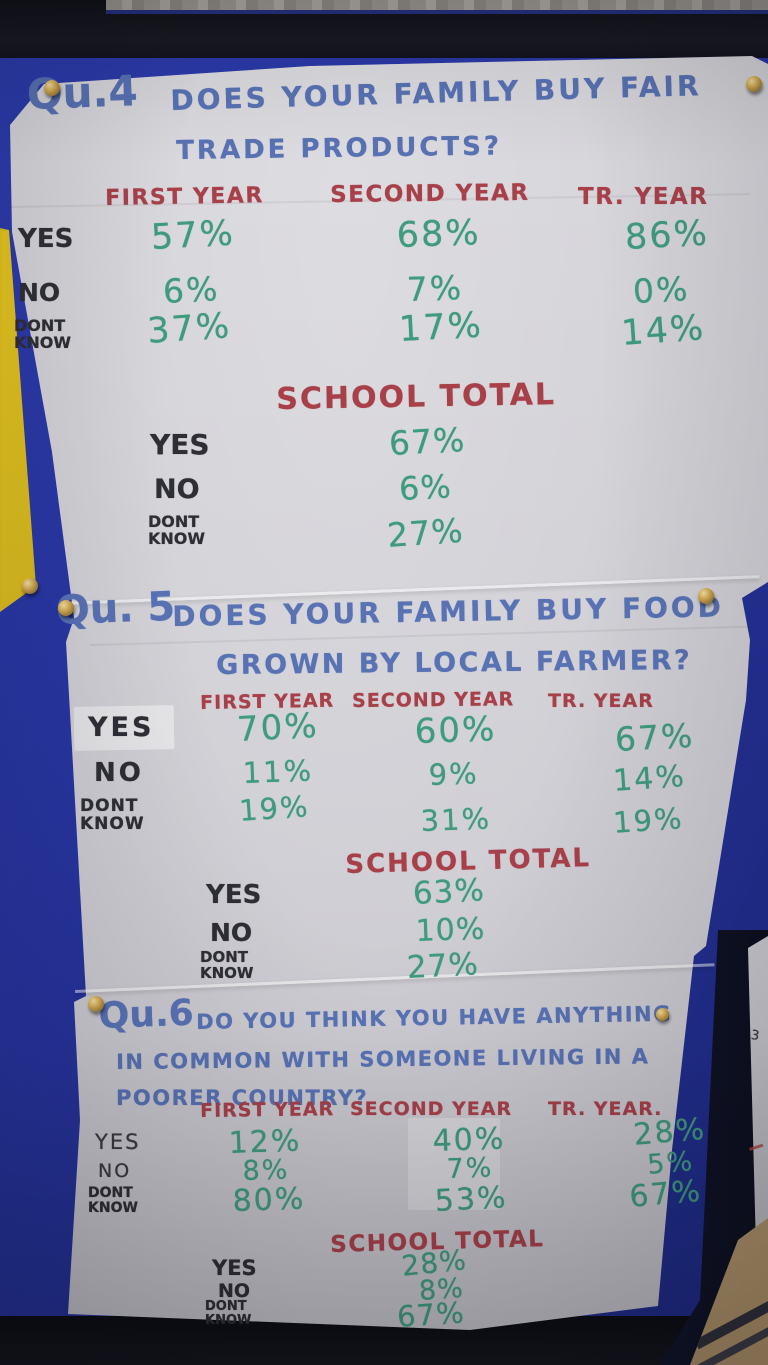 The height and width of the screenshot is (1365, 768). What do you see at coordinates (234, 1268) in the screenshot?
I see `q6-st-yes-label: YES` at bounding box center [234, 1268].